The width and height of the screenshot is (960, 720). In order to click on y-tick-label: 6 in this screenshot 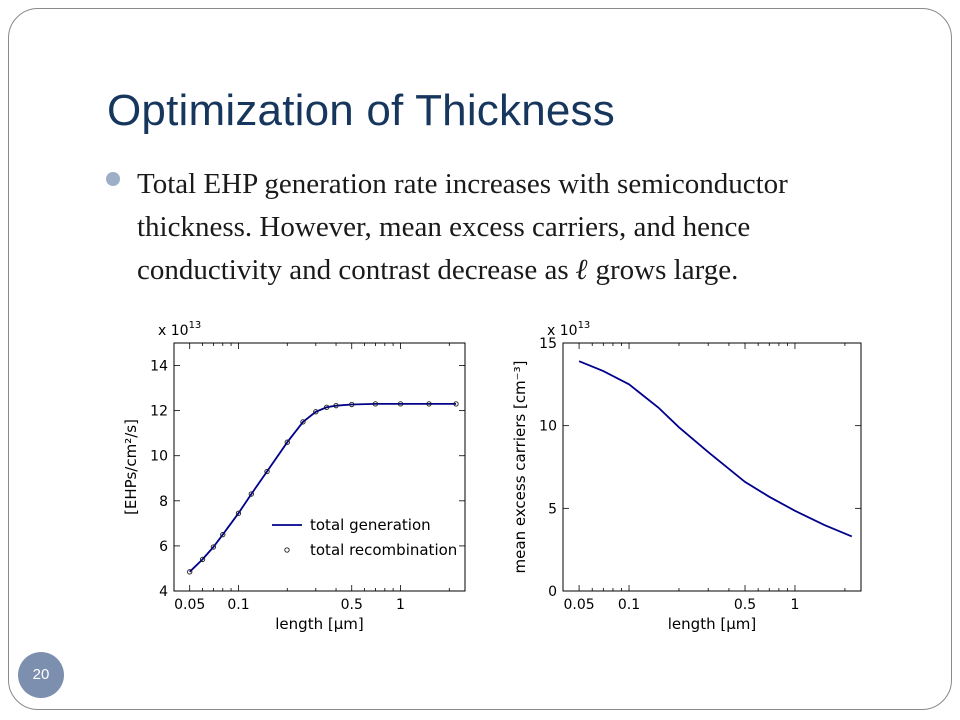, I will do `click(163, 547)`.